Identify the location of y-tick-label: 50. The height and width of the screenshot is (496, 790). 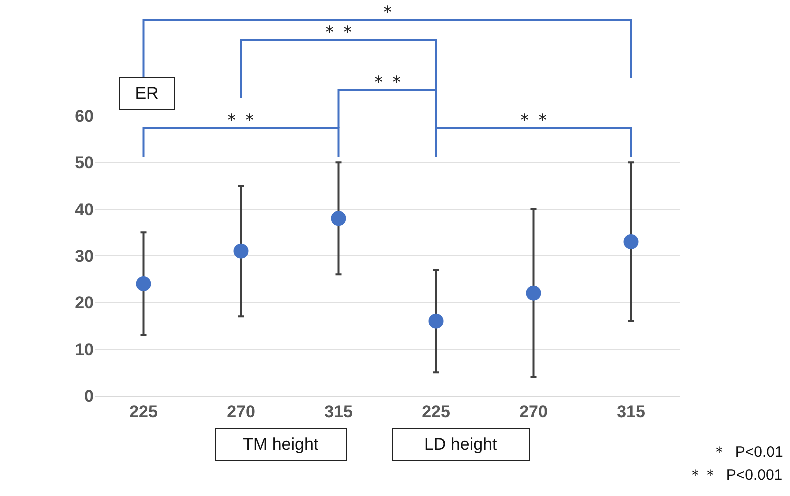
(84, 163).